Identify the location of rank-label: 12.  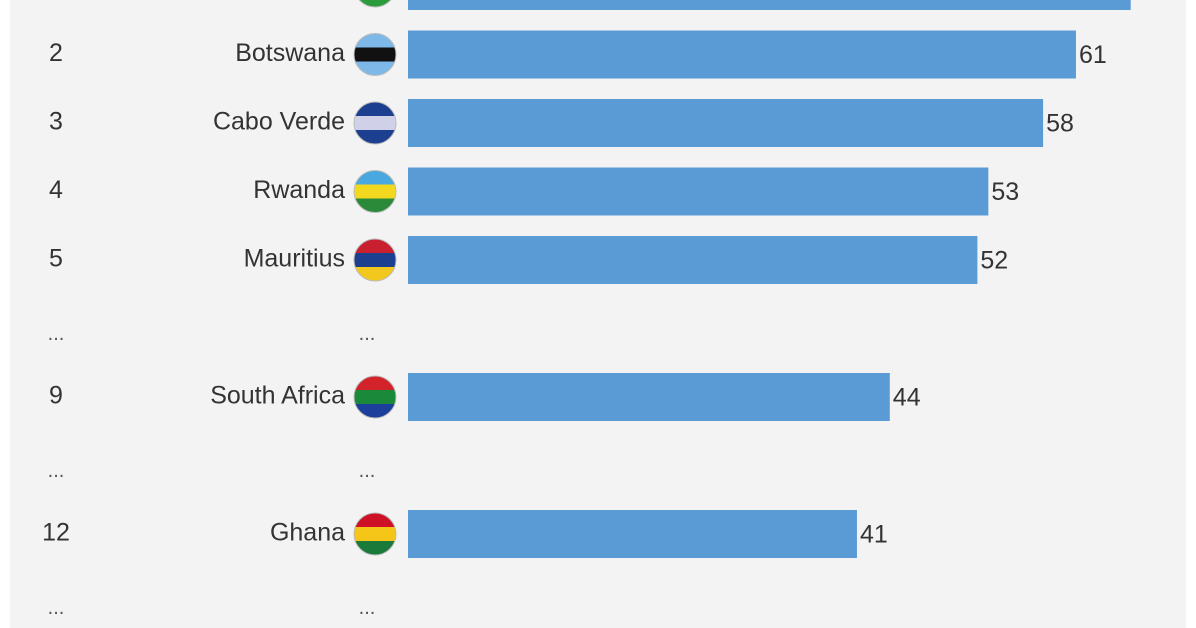
(56, 533).